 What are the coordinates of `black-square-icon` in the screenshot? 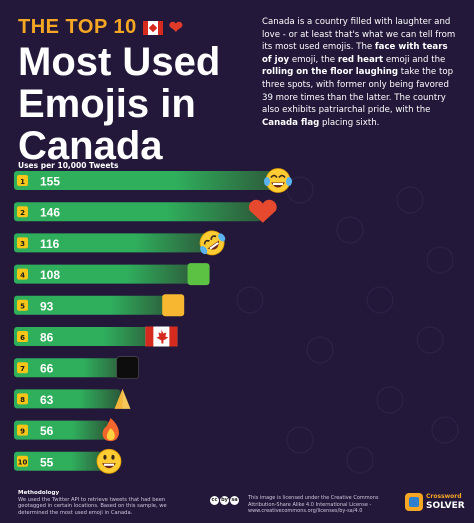 It's located at (127, 367).